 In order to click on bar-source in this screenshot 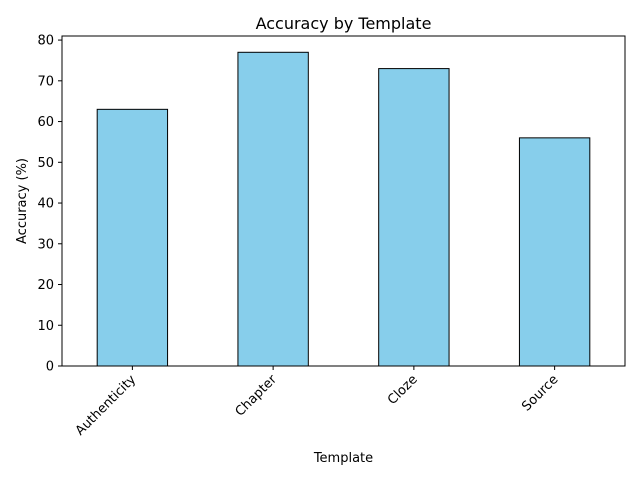, I will do `click(554, 252)`.